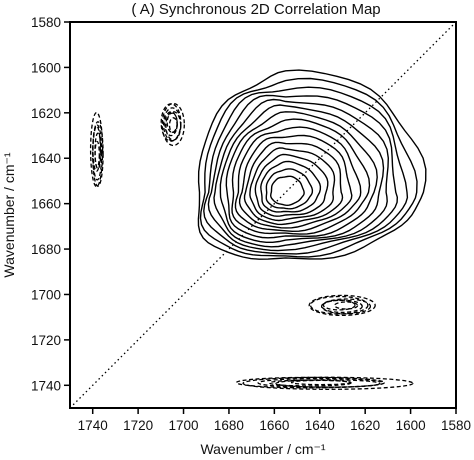 The width and height of the screenshot is (474, 460). Describe the element at coordinates (138, 425) in the screenshot. I see `x-tick-label: 1720` at that location.